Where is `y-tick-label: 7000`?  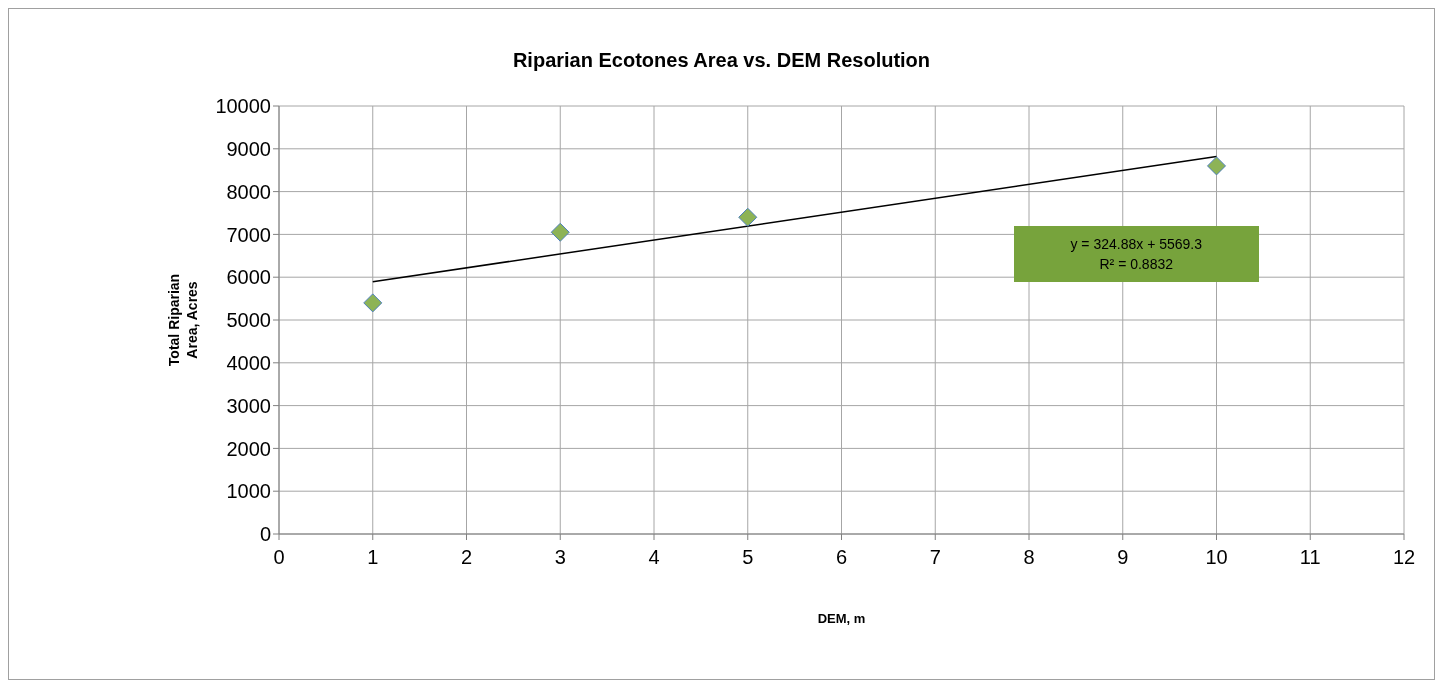
y-tick-label: 7000 is located at coordinates (248, 234).